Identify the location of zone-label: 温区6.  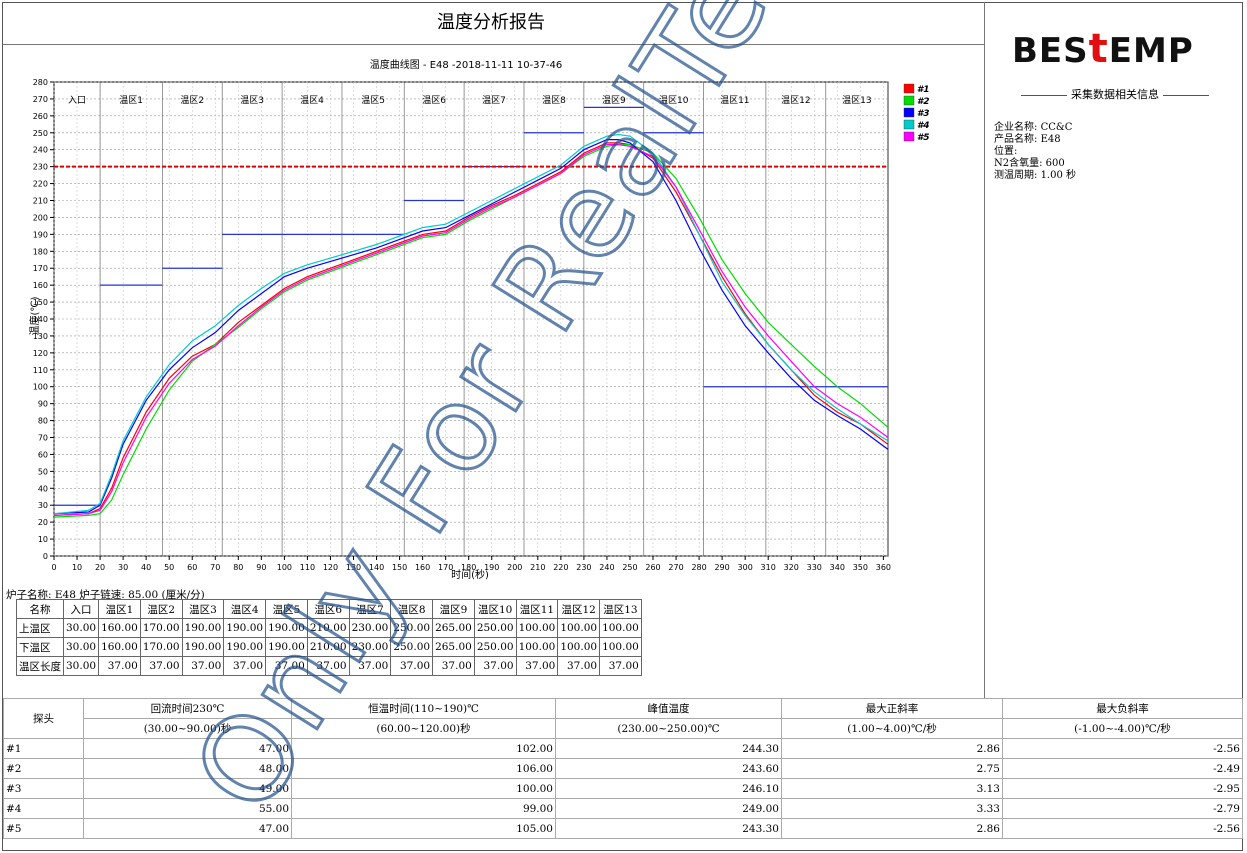
(434, 100).